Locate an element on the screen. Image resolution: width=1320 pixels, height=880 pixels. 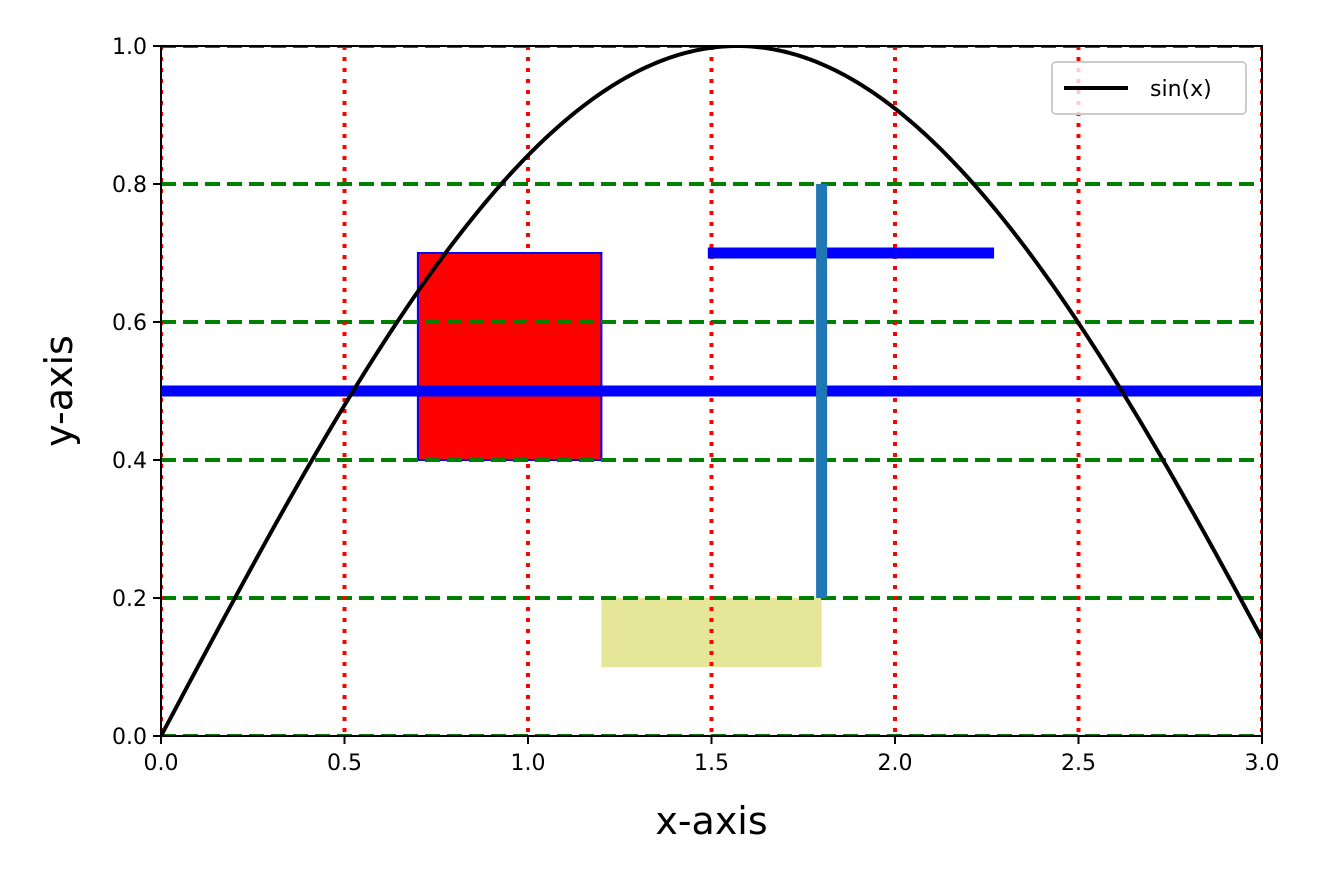
legend-box is located at coordinates (1149, 88).